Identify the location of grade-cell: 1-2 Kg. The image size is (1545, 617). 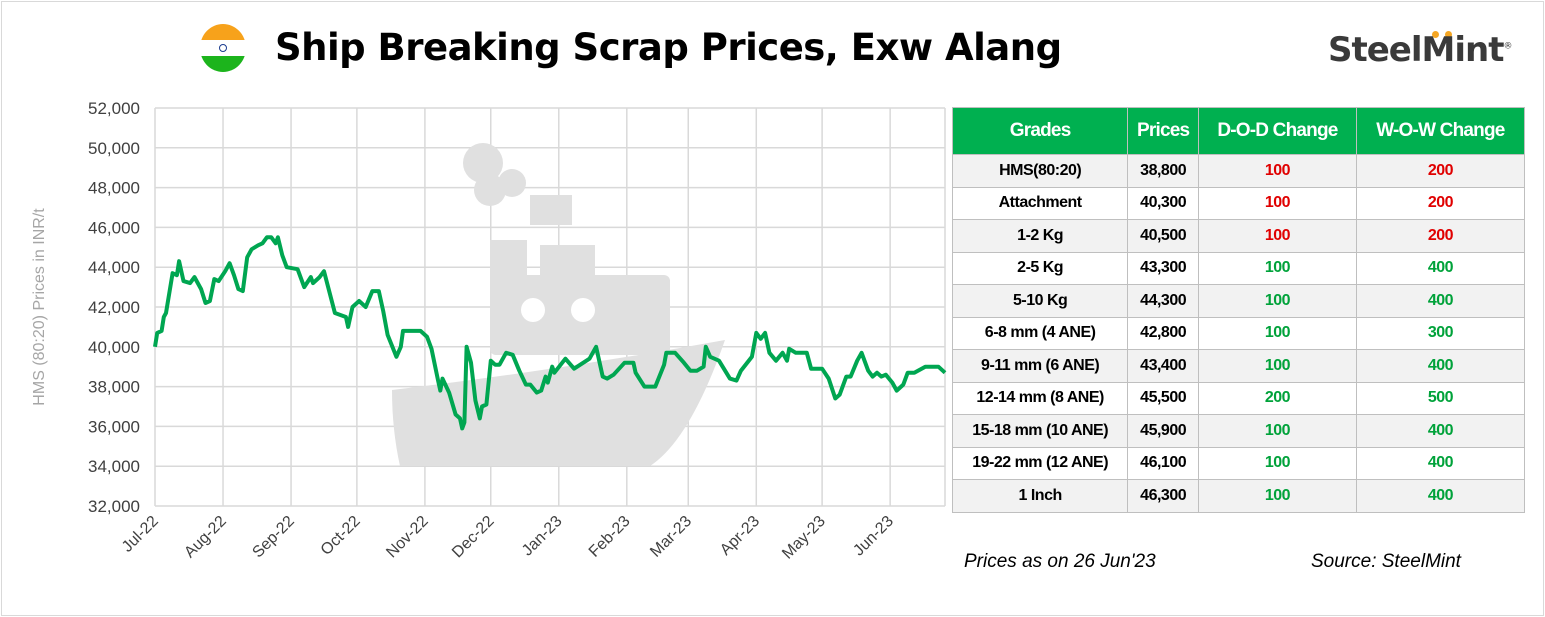
(1040, 236).